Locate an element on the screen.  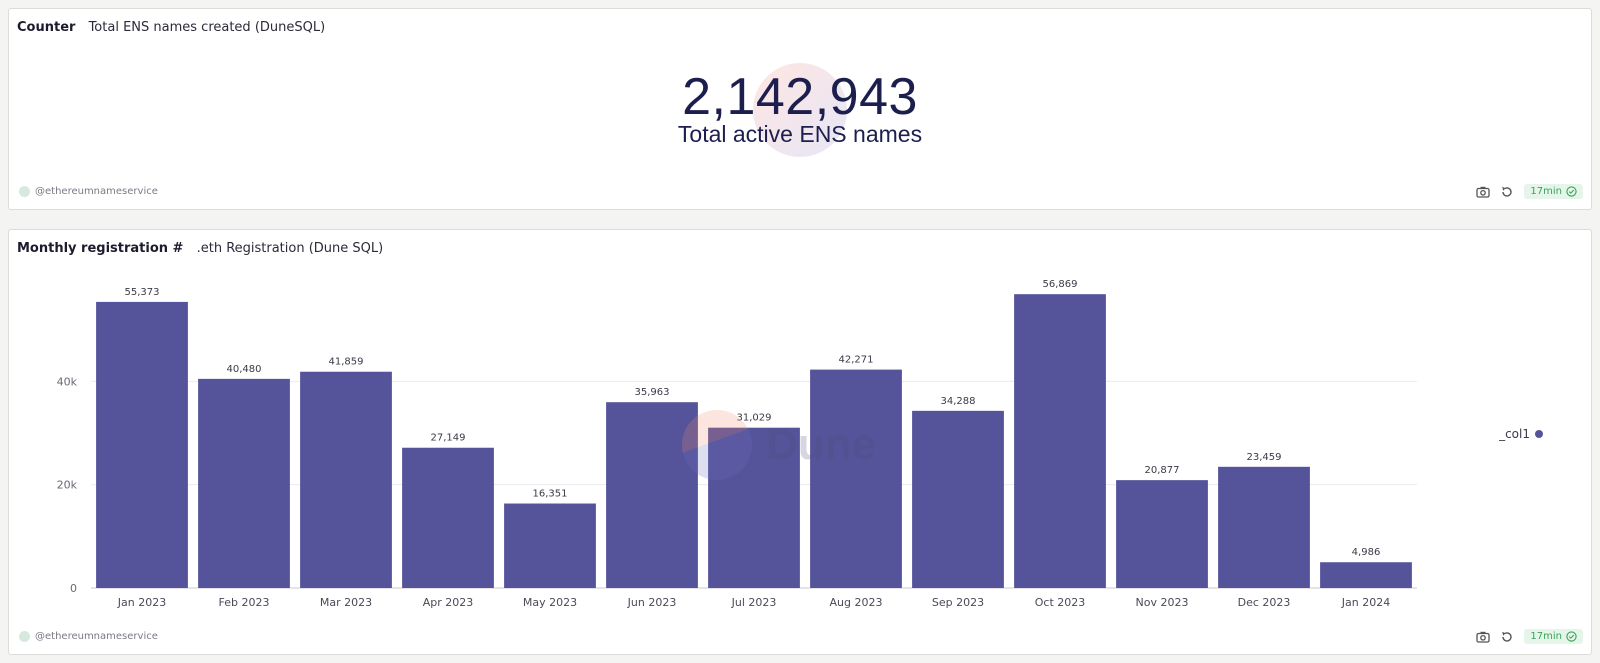
x-tick-label: Jul 2023 is located at coordinates (754, 602).